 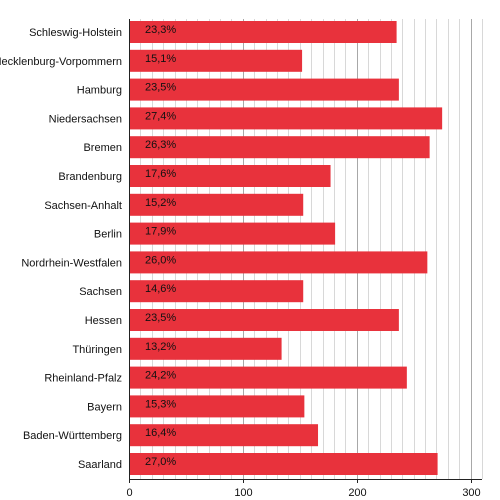 I want to click on x-tick-label: 100, so click(x=243, y=493).